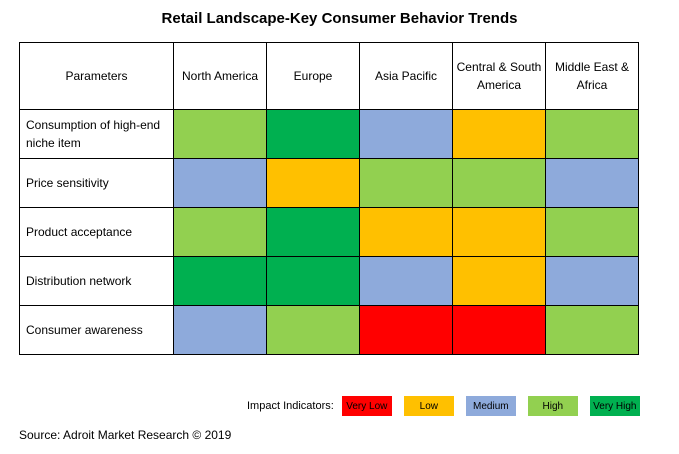  I want to click on table-row: Distribution network, so click(329, 281).